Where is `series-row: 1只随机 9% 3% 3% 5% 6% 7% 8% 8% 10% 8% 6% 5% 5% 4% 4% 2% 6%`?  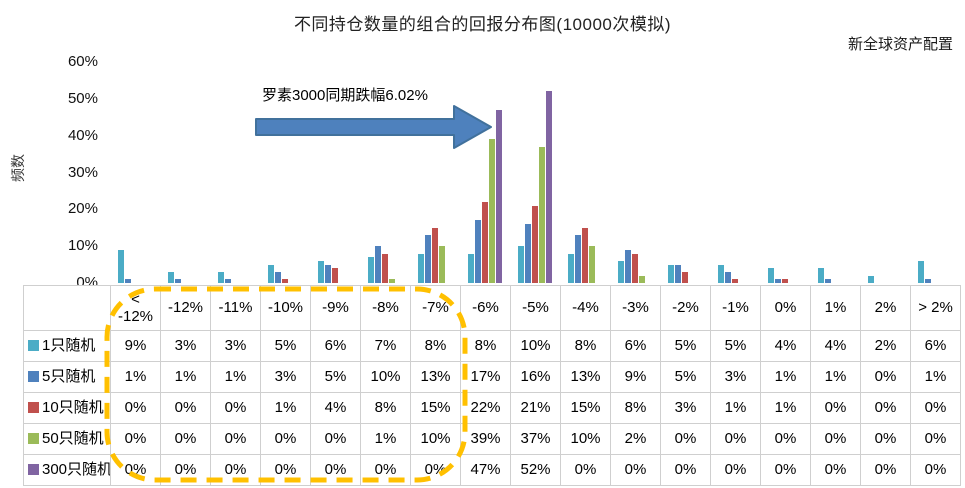
series-row: 1只随机 9% 3% 3% 5% 6% 7% 8% 8% 10% 8% 6% 5% 5% 4% 4% 2% 6% is located at coordinates (492, 346).